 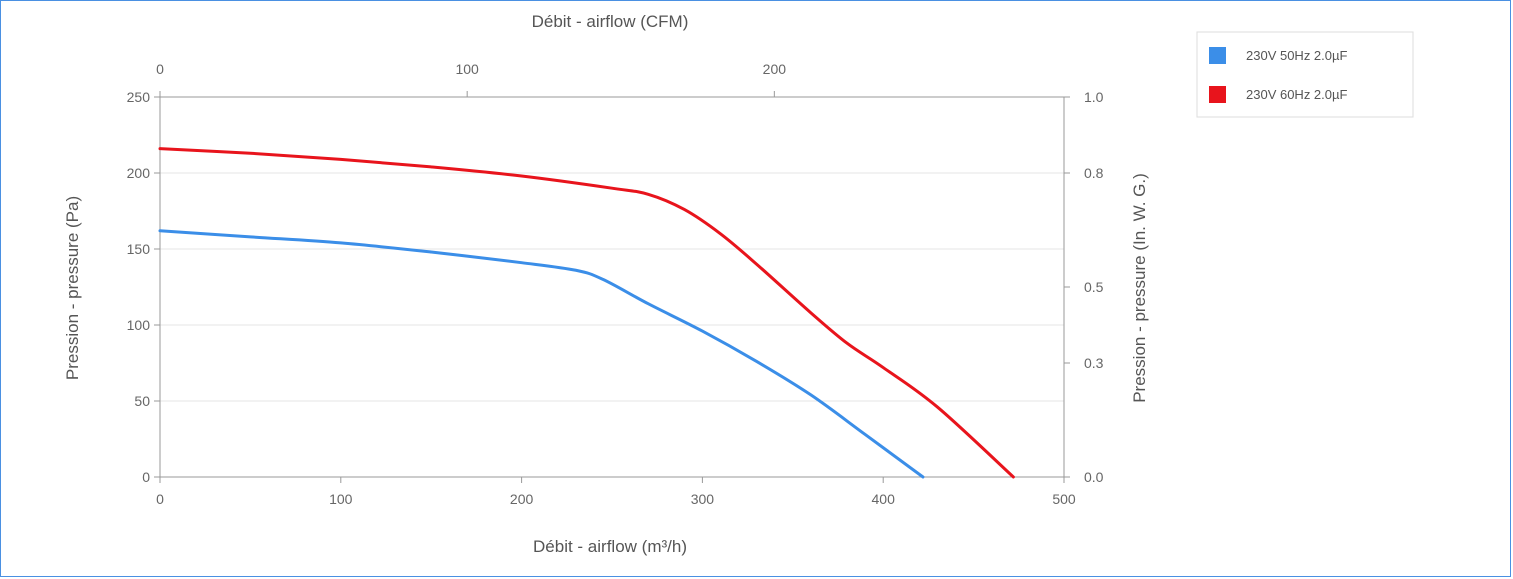 What do you see at coordinates (341, 499) in the screenshot?
I see `x-tick-label: 100` at bounding box center [341, 499].